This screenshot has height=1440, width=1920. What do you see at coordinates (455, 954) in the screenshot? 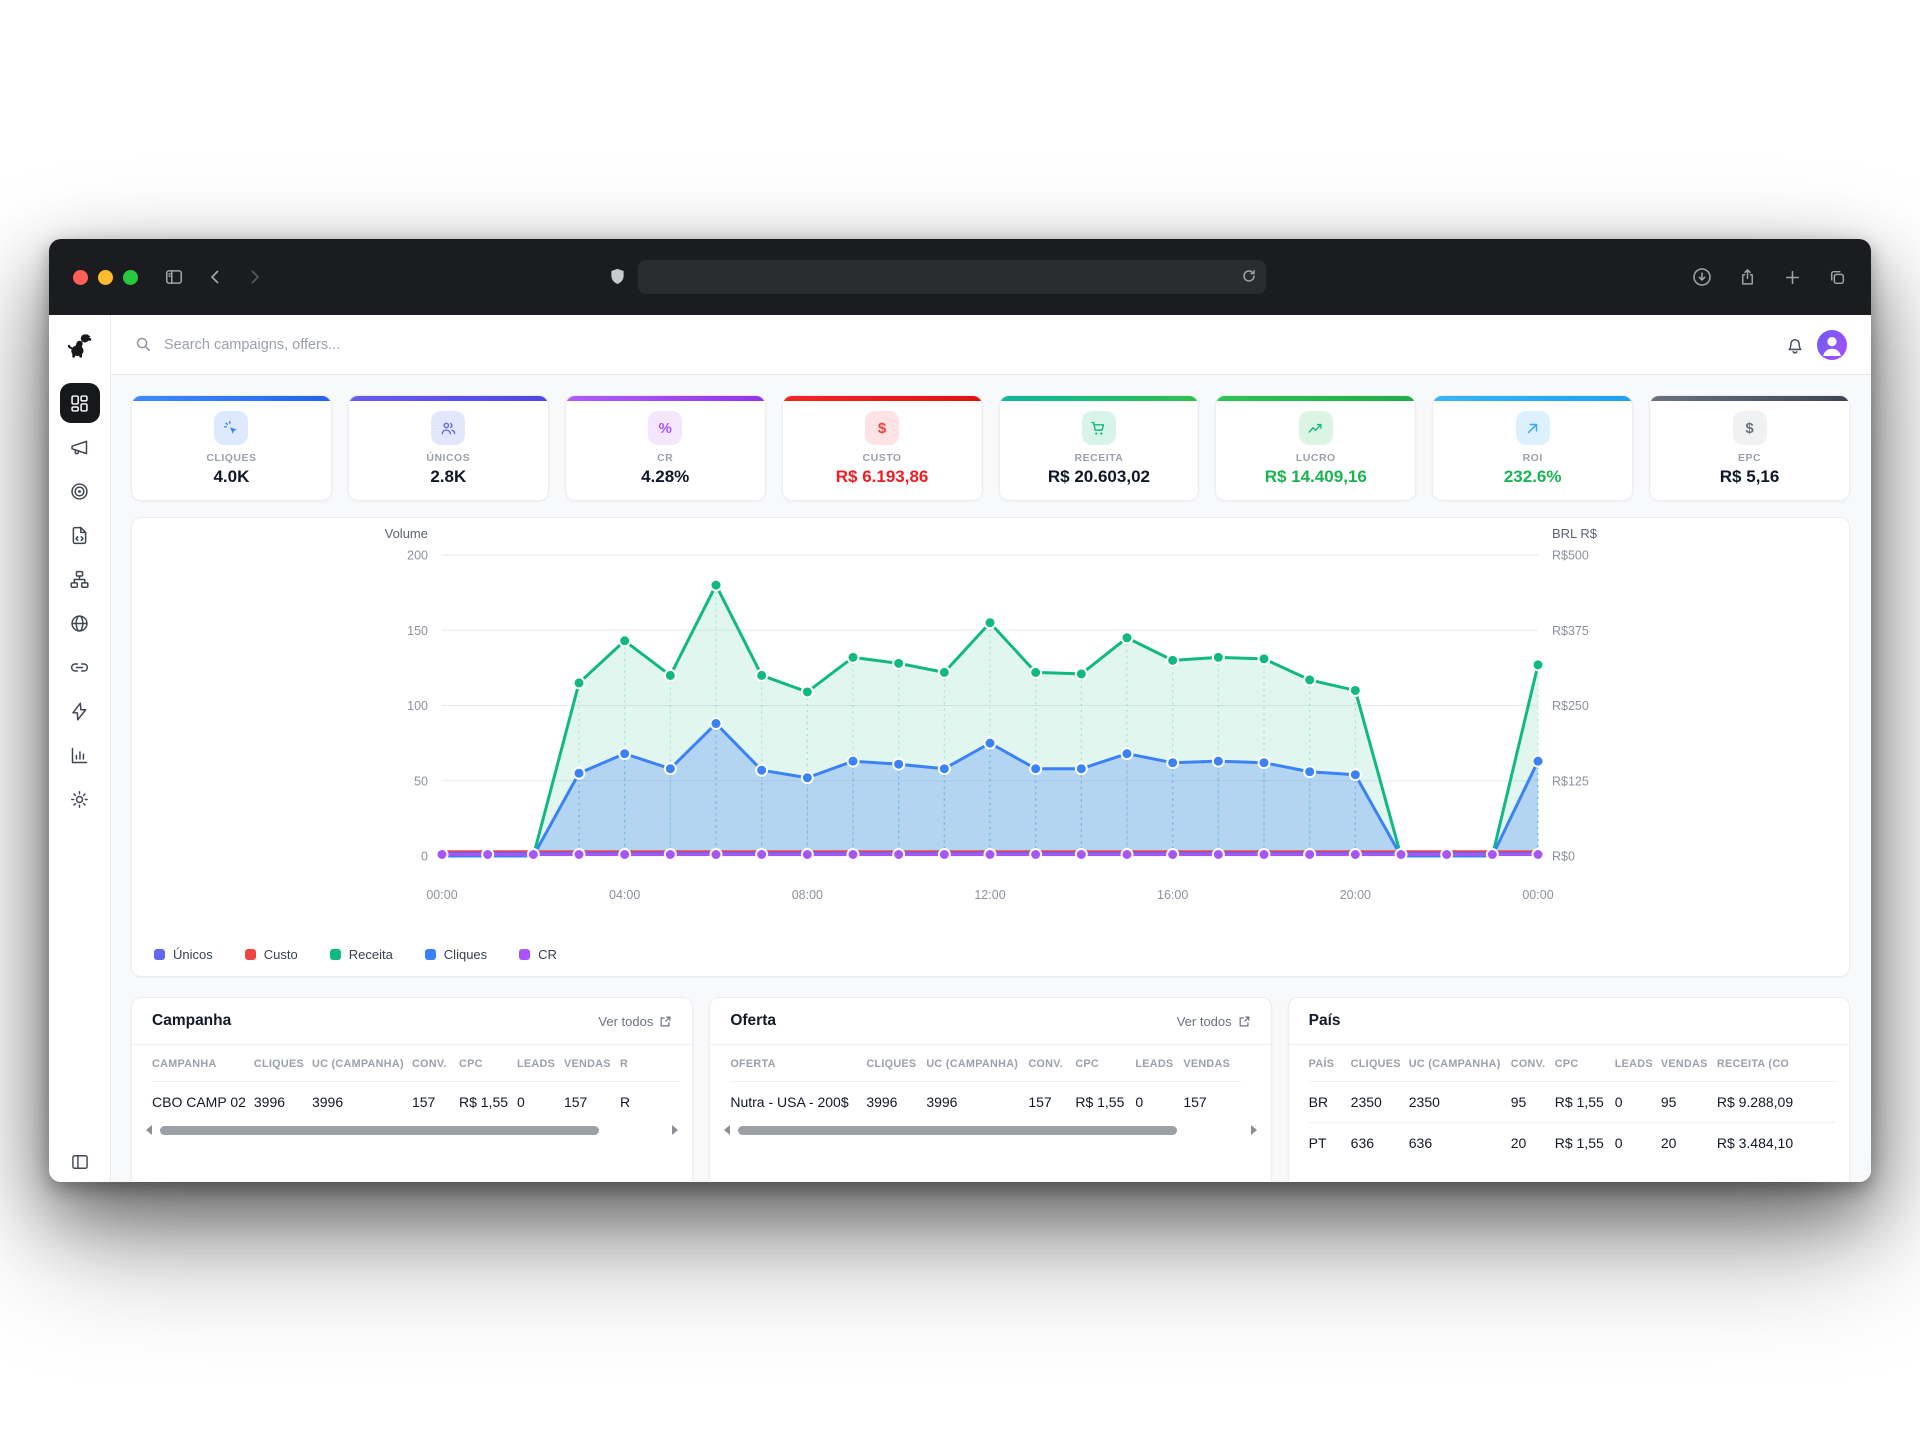
I see `legend-item: Cliques` at bounding box center [455, 954].